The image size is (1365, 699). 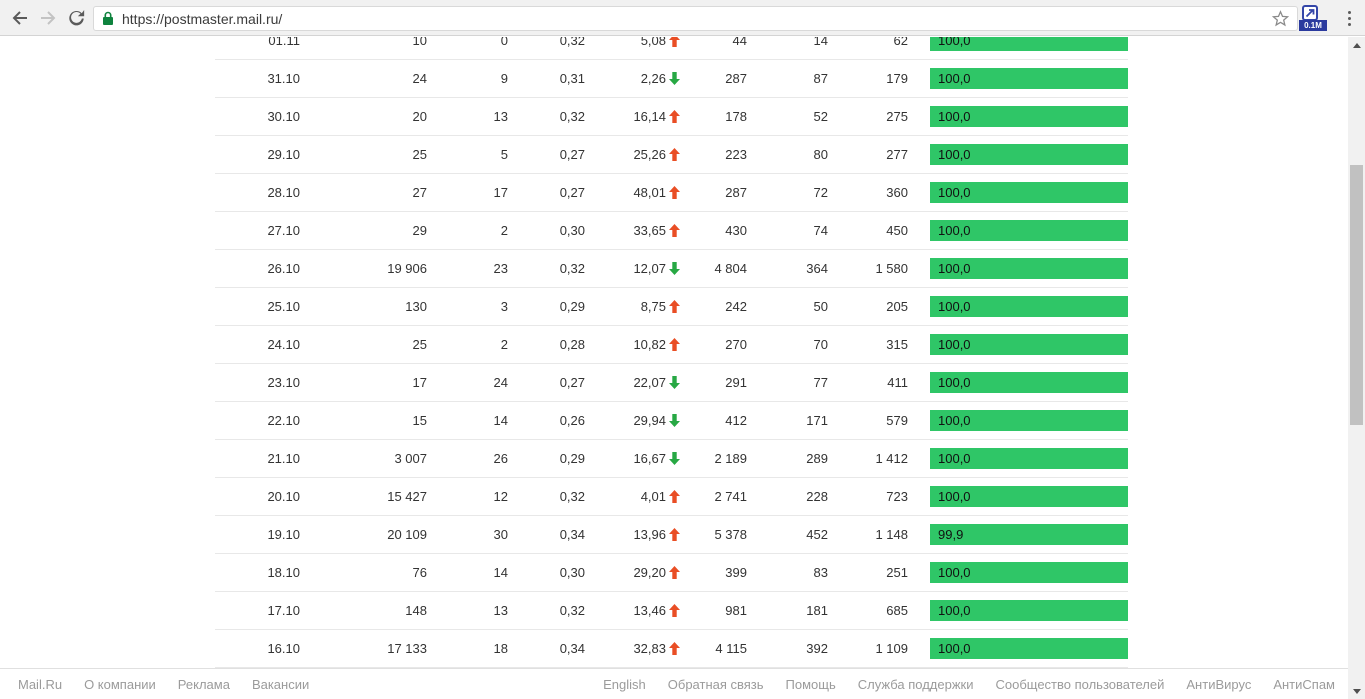 What do you see at coordinates (820, 572) in the screenshot?
I see `value-cell: 83` at bounding box center [820, 572].